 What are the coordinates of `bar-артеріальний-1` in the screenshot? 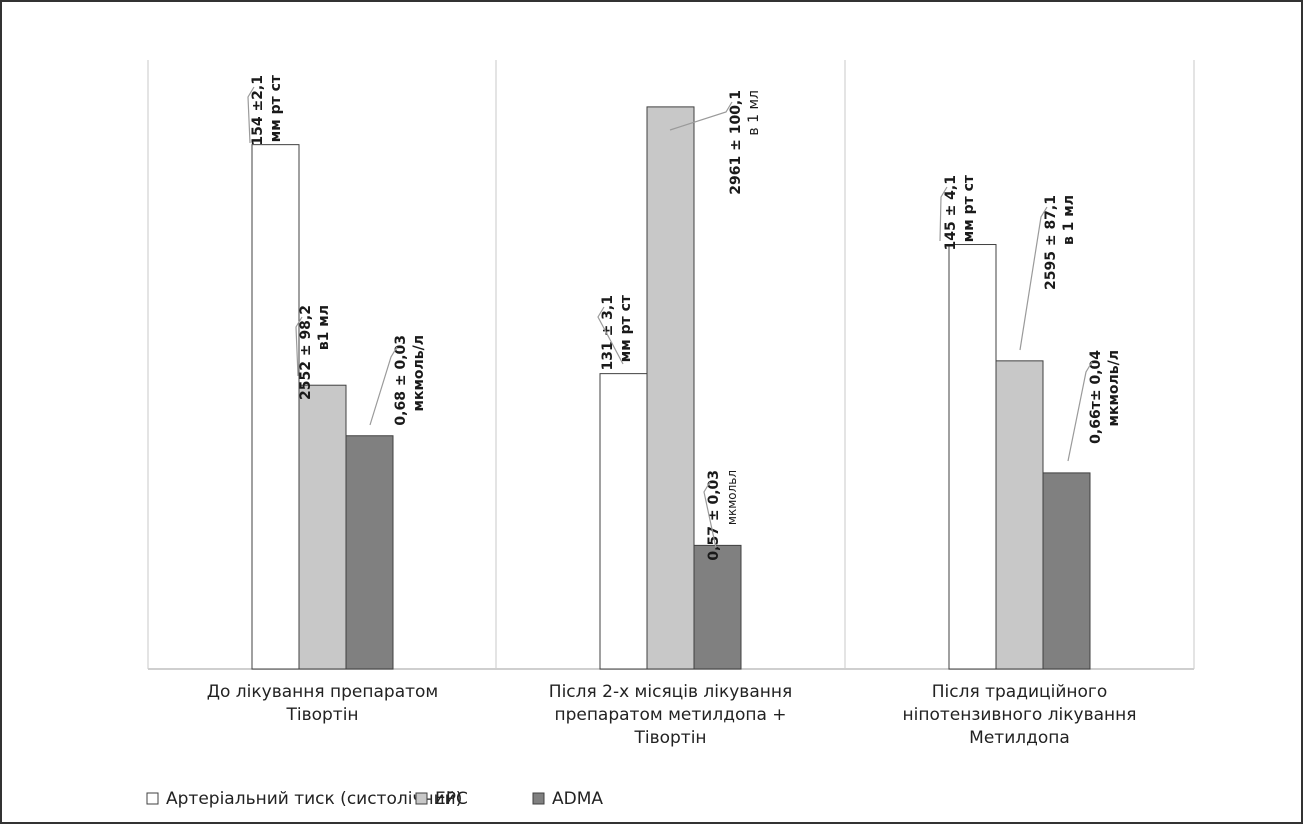 It's located at (275, 407).